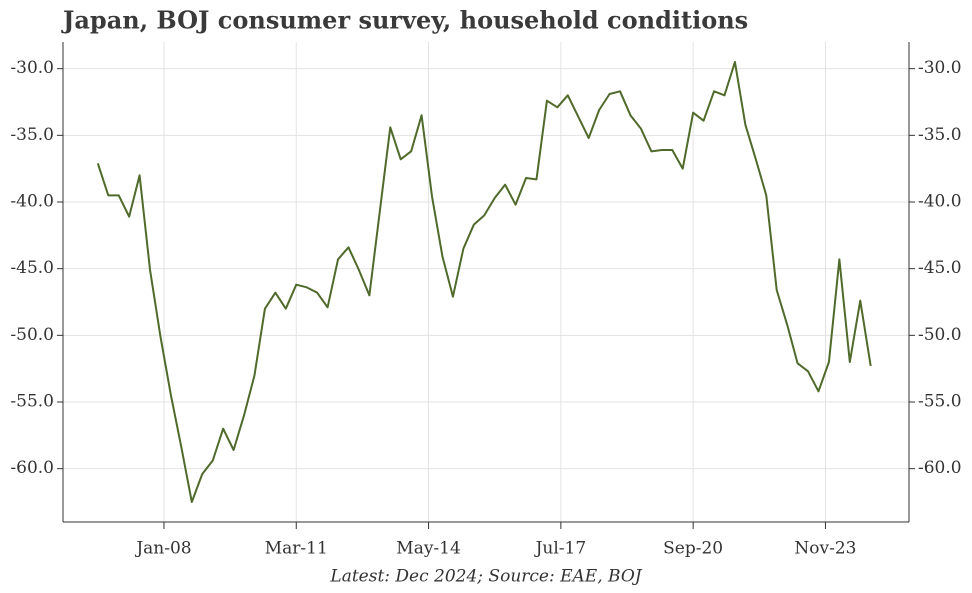 The height and width of the screenshot is (593, 972). Describe the element at coordinates (940, 68) in the screenshot. I see `y2-tick-label: -30.0` at that location.